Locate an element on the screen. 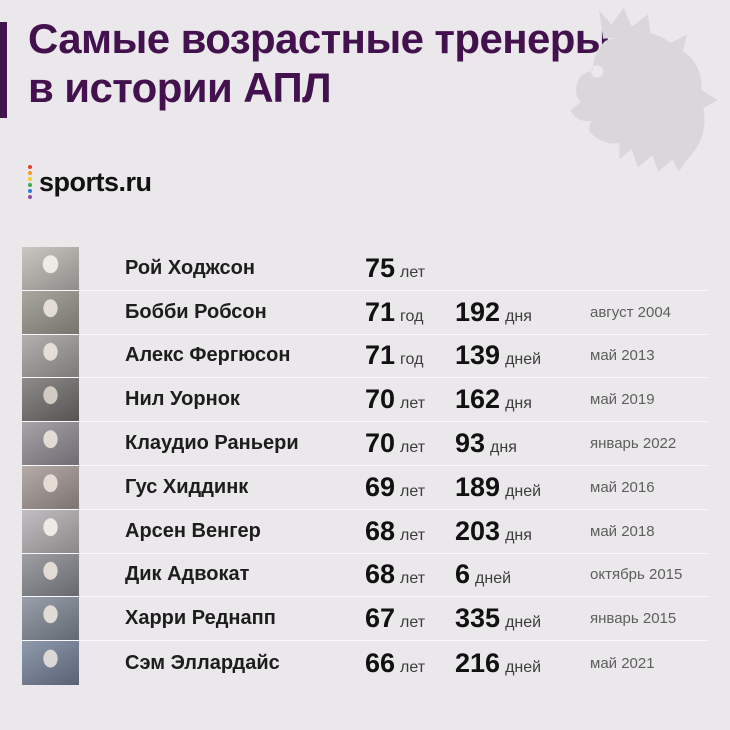 The image size is (730, 730). table-row: Харри Реднапп 67 лет 335 дней январь 2015 is located at coordinates (365, 619).